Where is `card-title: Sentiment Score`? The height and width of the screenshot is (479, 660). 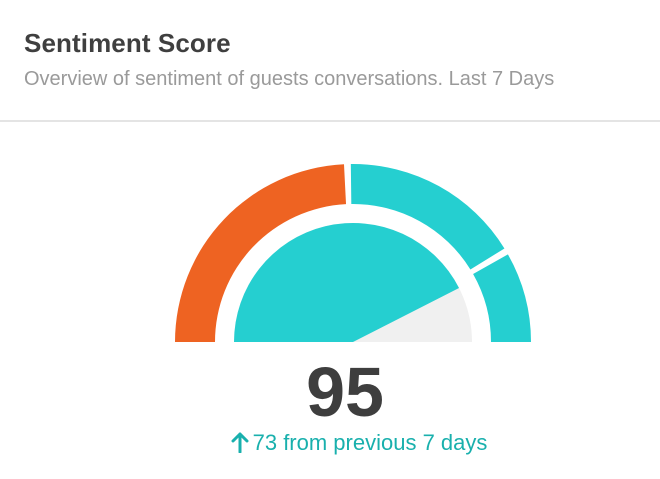 card-title: Sentiment Score is located at coordinates (127, 43).